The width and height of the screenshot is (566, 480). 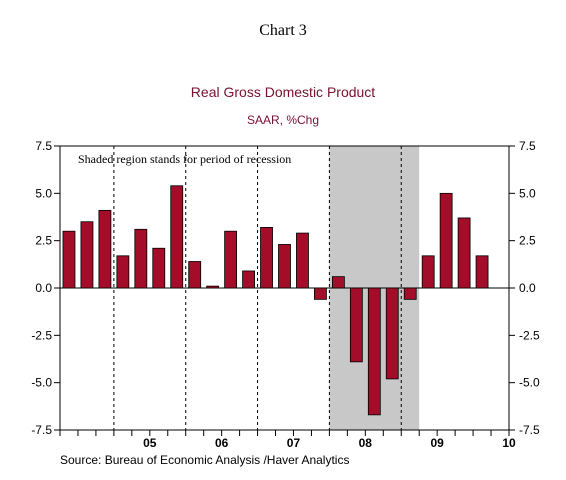 What do you see at coordinates (248, 279) in the screenshot?
I see `bar-2006Q4` at bounding box center [248, 279].